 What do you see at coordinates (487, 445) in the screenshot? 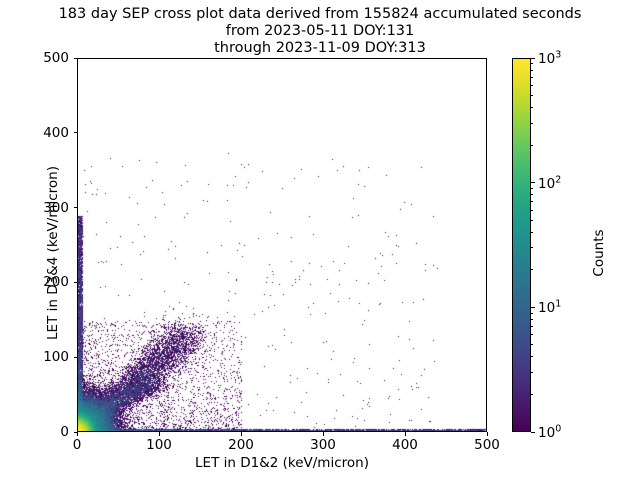
I see `x-axis-tick-label: 500` at bounding box center [487, 445].